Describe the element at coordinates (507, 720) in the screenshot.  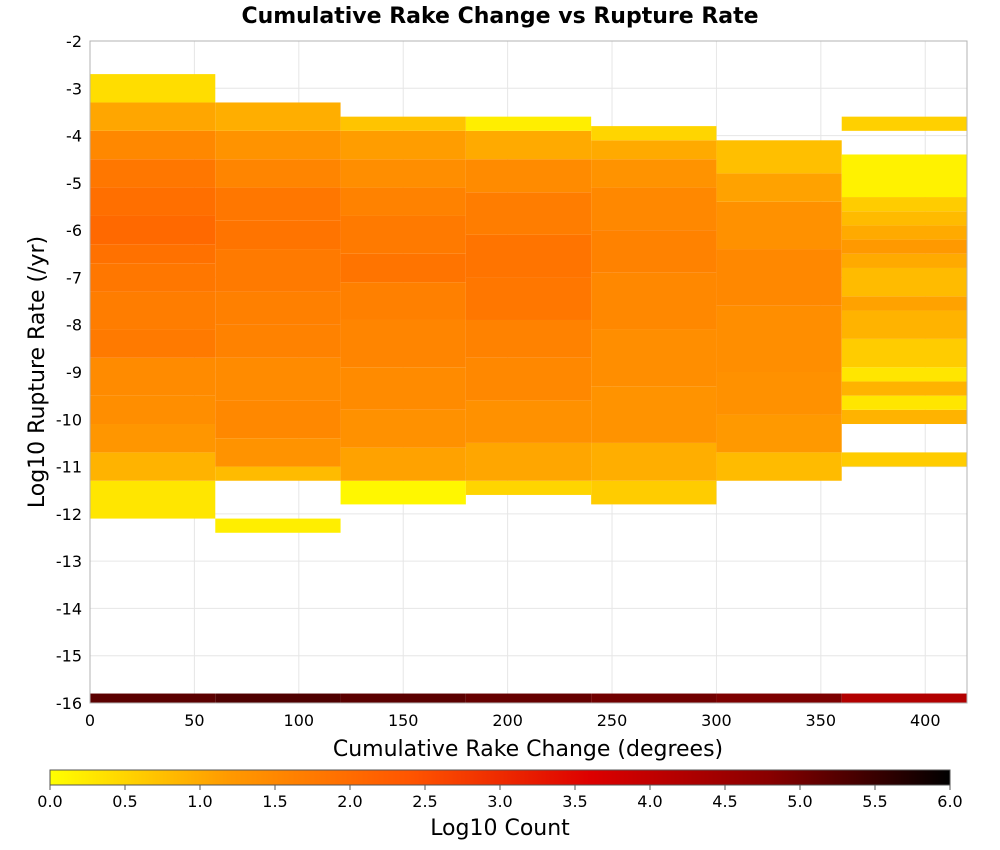
I see `x-tick-label: 200` at that location.